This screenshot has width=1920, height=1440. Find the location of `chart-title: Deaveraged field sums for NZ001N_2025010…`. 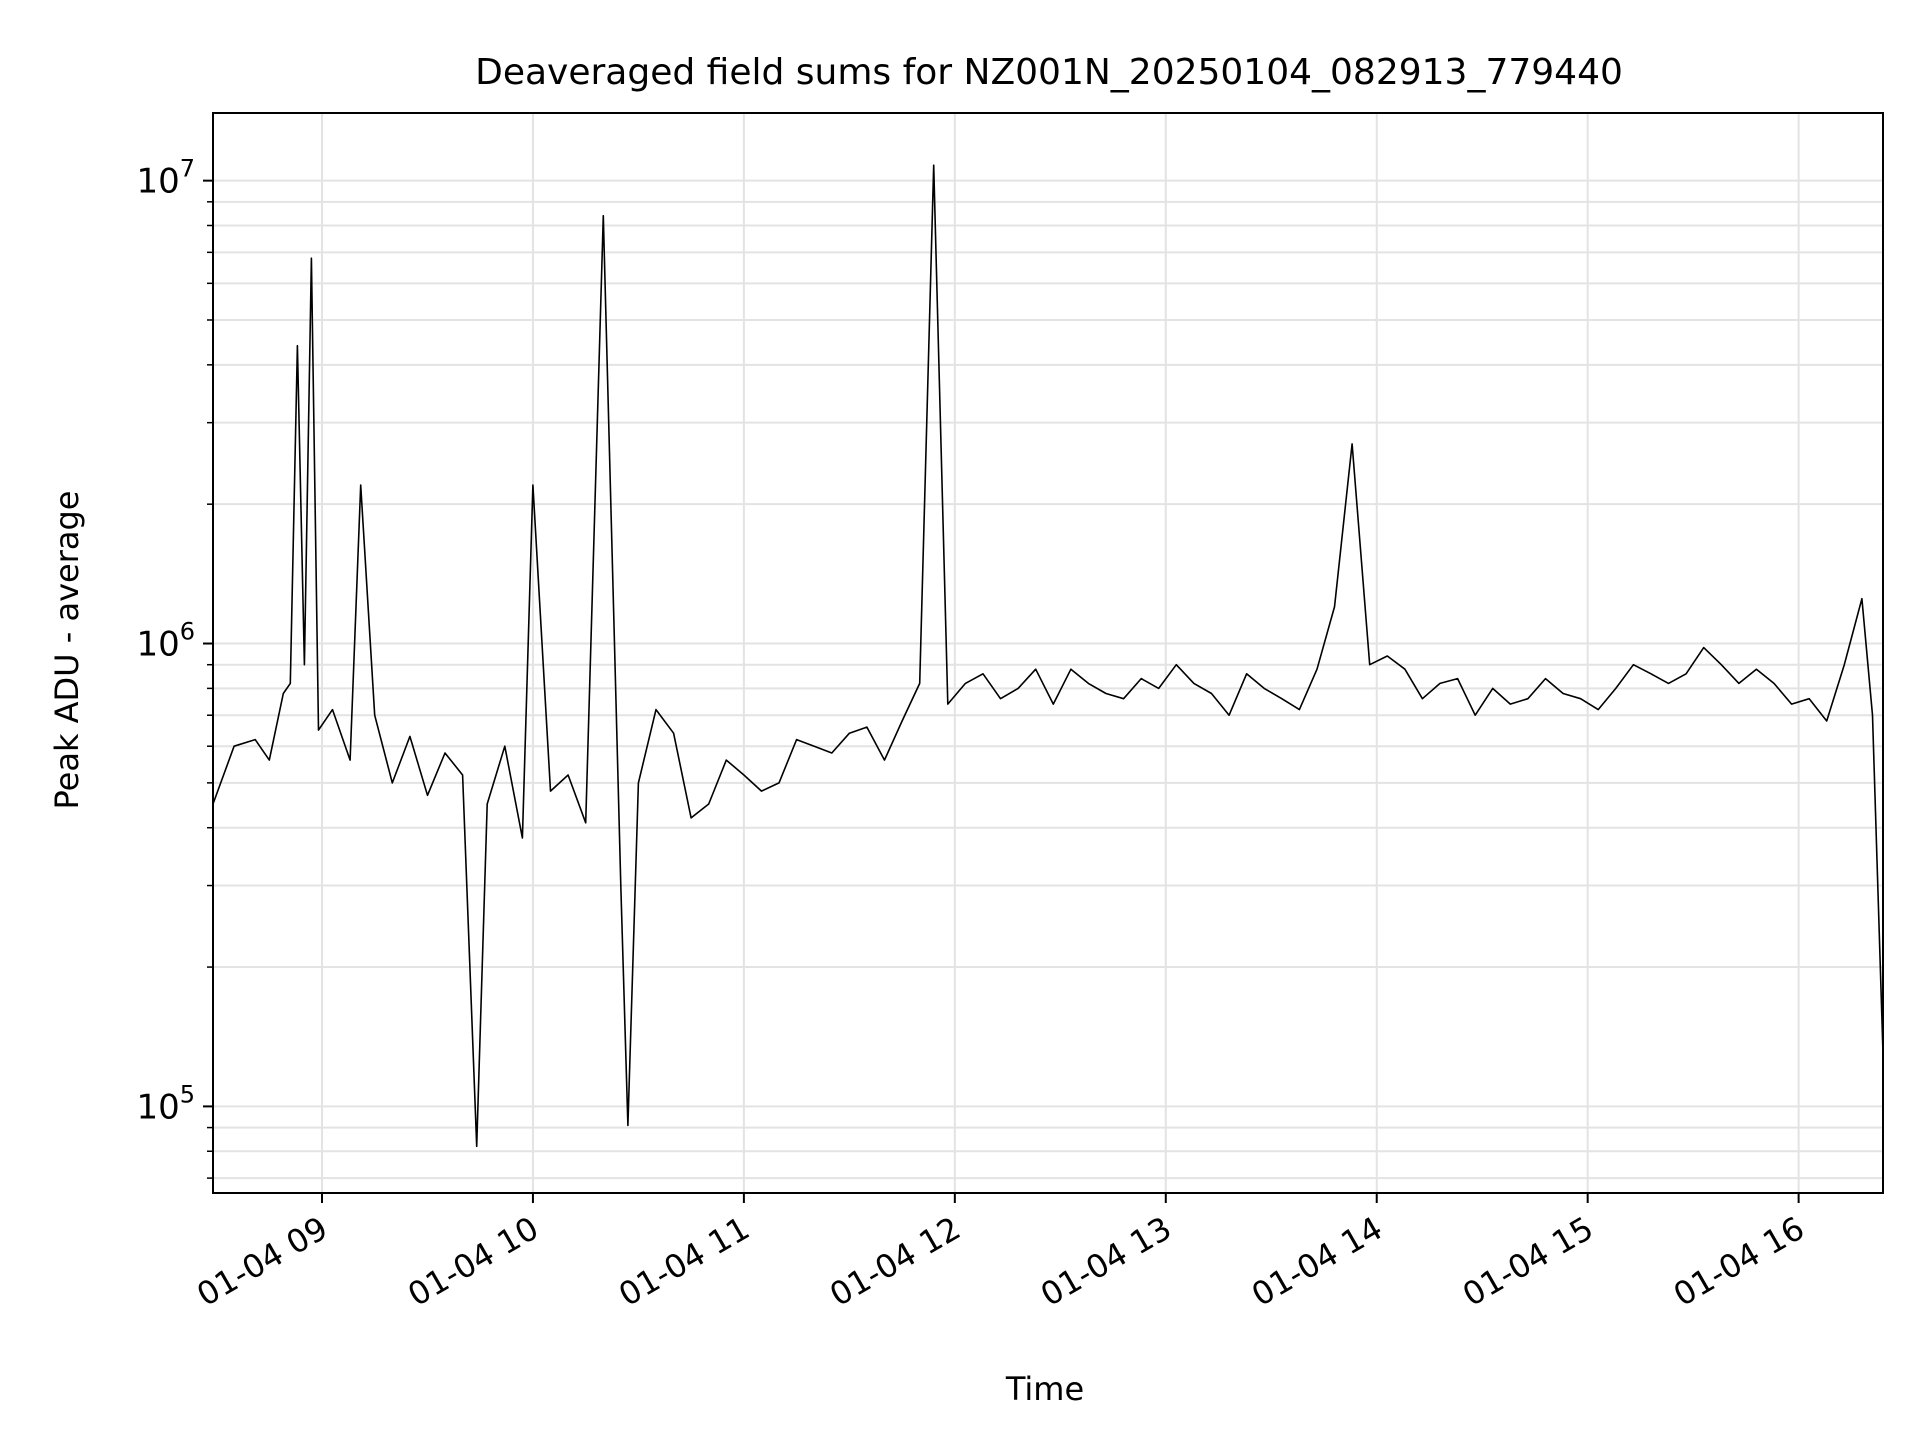

chart-title: Deaveraged field sums for NZ001N_2025010… is located at coordinates (1049, 72).